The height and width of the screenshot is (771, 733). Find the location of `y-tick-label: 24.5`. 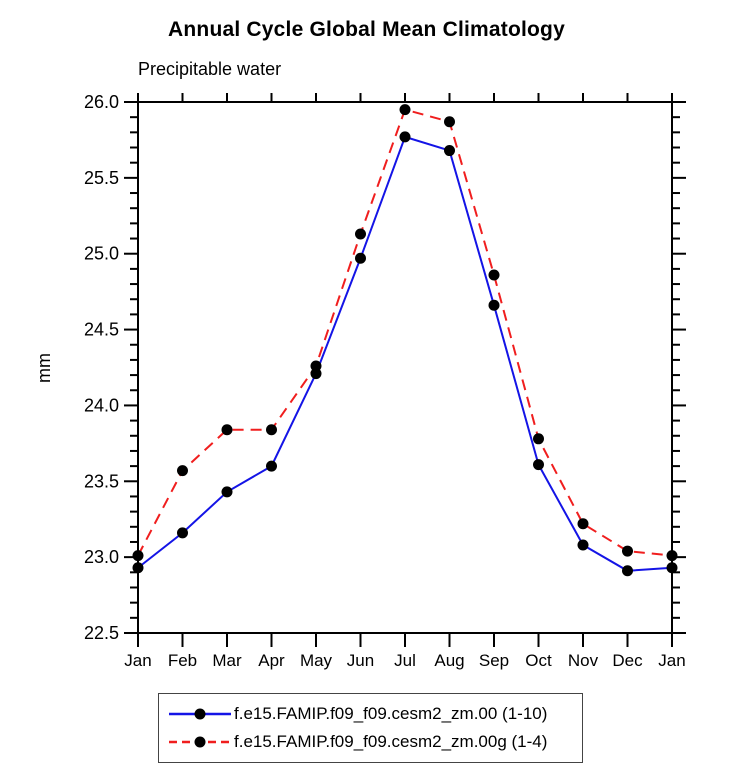

y-tick-label: 24.5 is located at coordinates (101, 330).